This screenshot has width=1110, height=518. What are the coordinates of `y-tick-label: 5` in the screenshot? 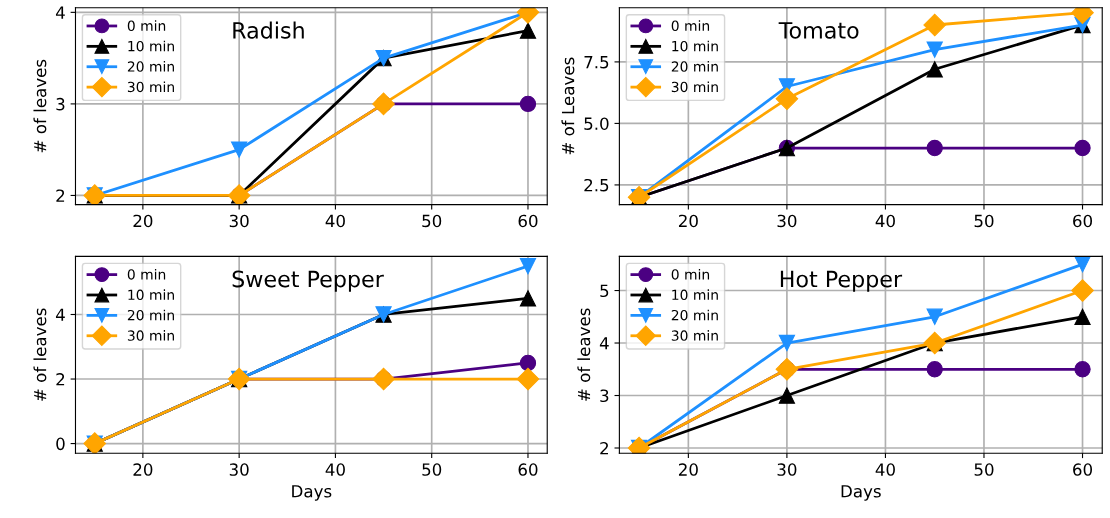 It's located at (604, 291).